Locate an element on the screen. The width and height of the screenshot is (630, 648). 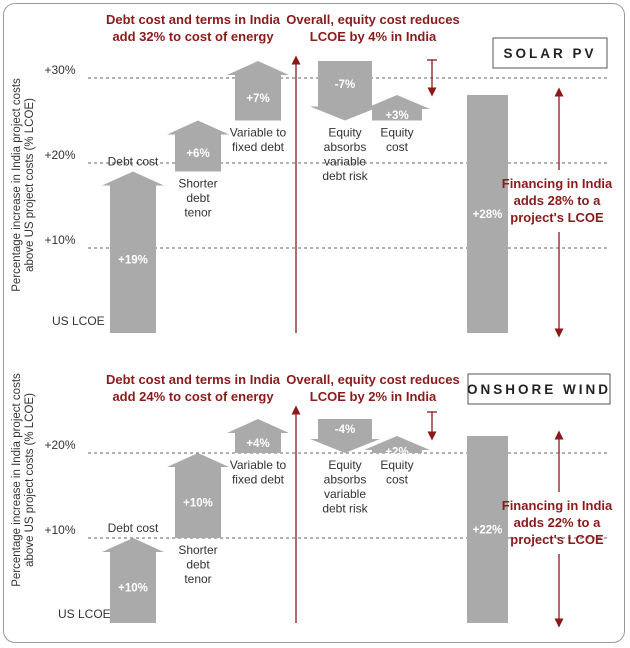
panel-2-annotation-total-line-2: adds 22% to a is located at coordinates (557, 522).